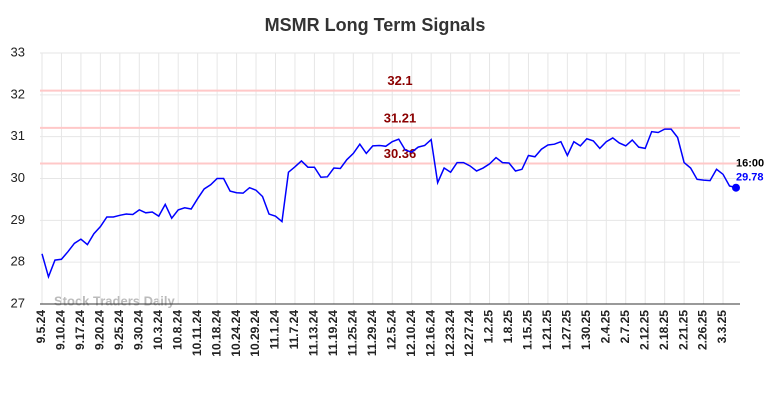 This screenshot has width=784, height=403. What do you see at coordinates (314, 333) in the screenshot?
I see `x-tick-label: 11.13.24` at bounding box center [314, 333].